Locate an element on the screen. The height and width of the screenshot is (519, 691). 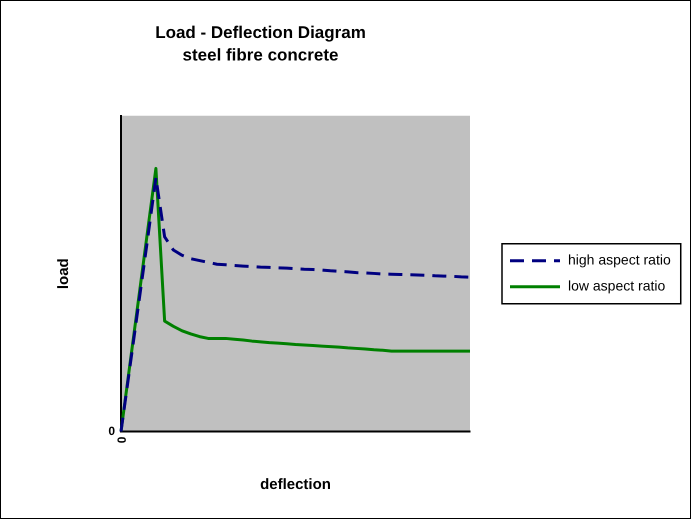
chart-title: Load - Deflection Diagram is located at coordinates (260, 32).